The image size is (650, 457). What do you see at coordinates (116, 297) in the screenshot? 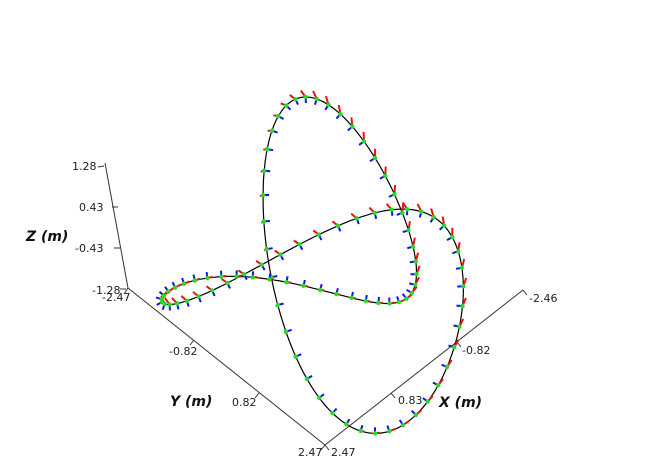
I see `y-tick-label: -2.47` at bounding box center [116, 297].